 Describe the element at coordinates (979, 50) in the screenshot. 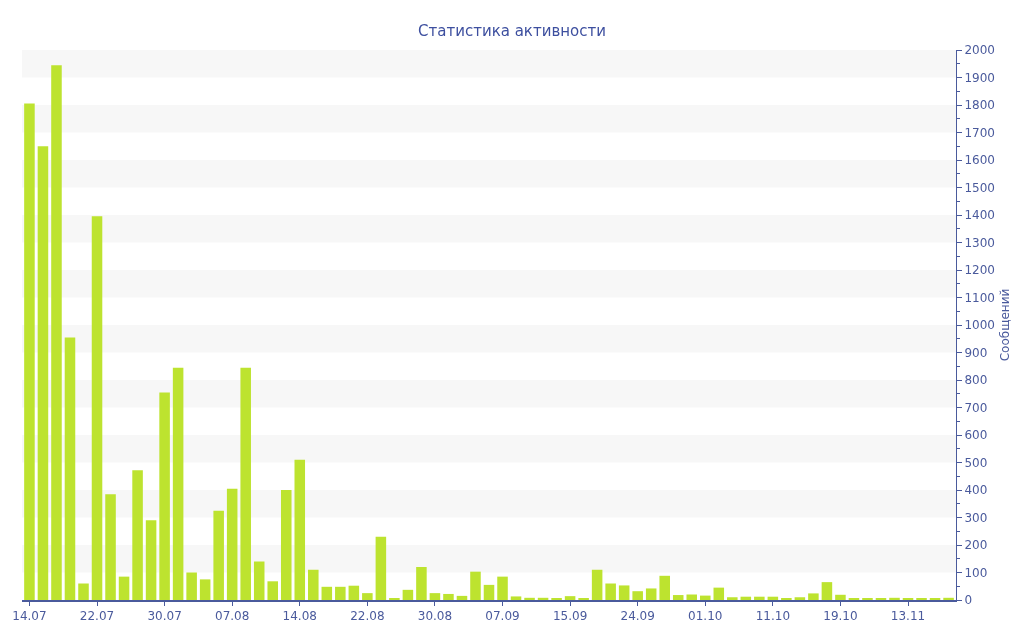

I see `y-tick-label: 2000` at that location.